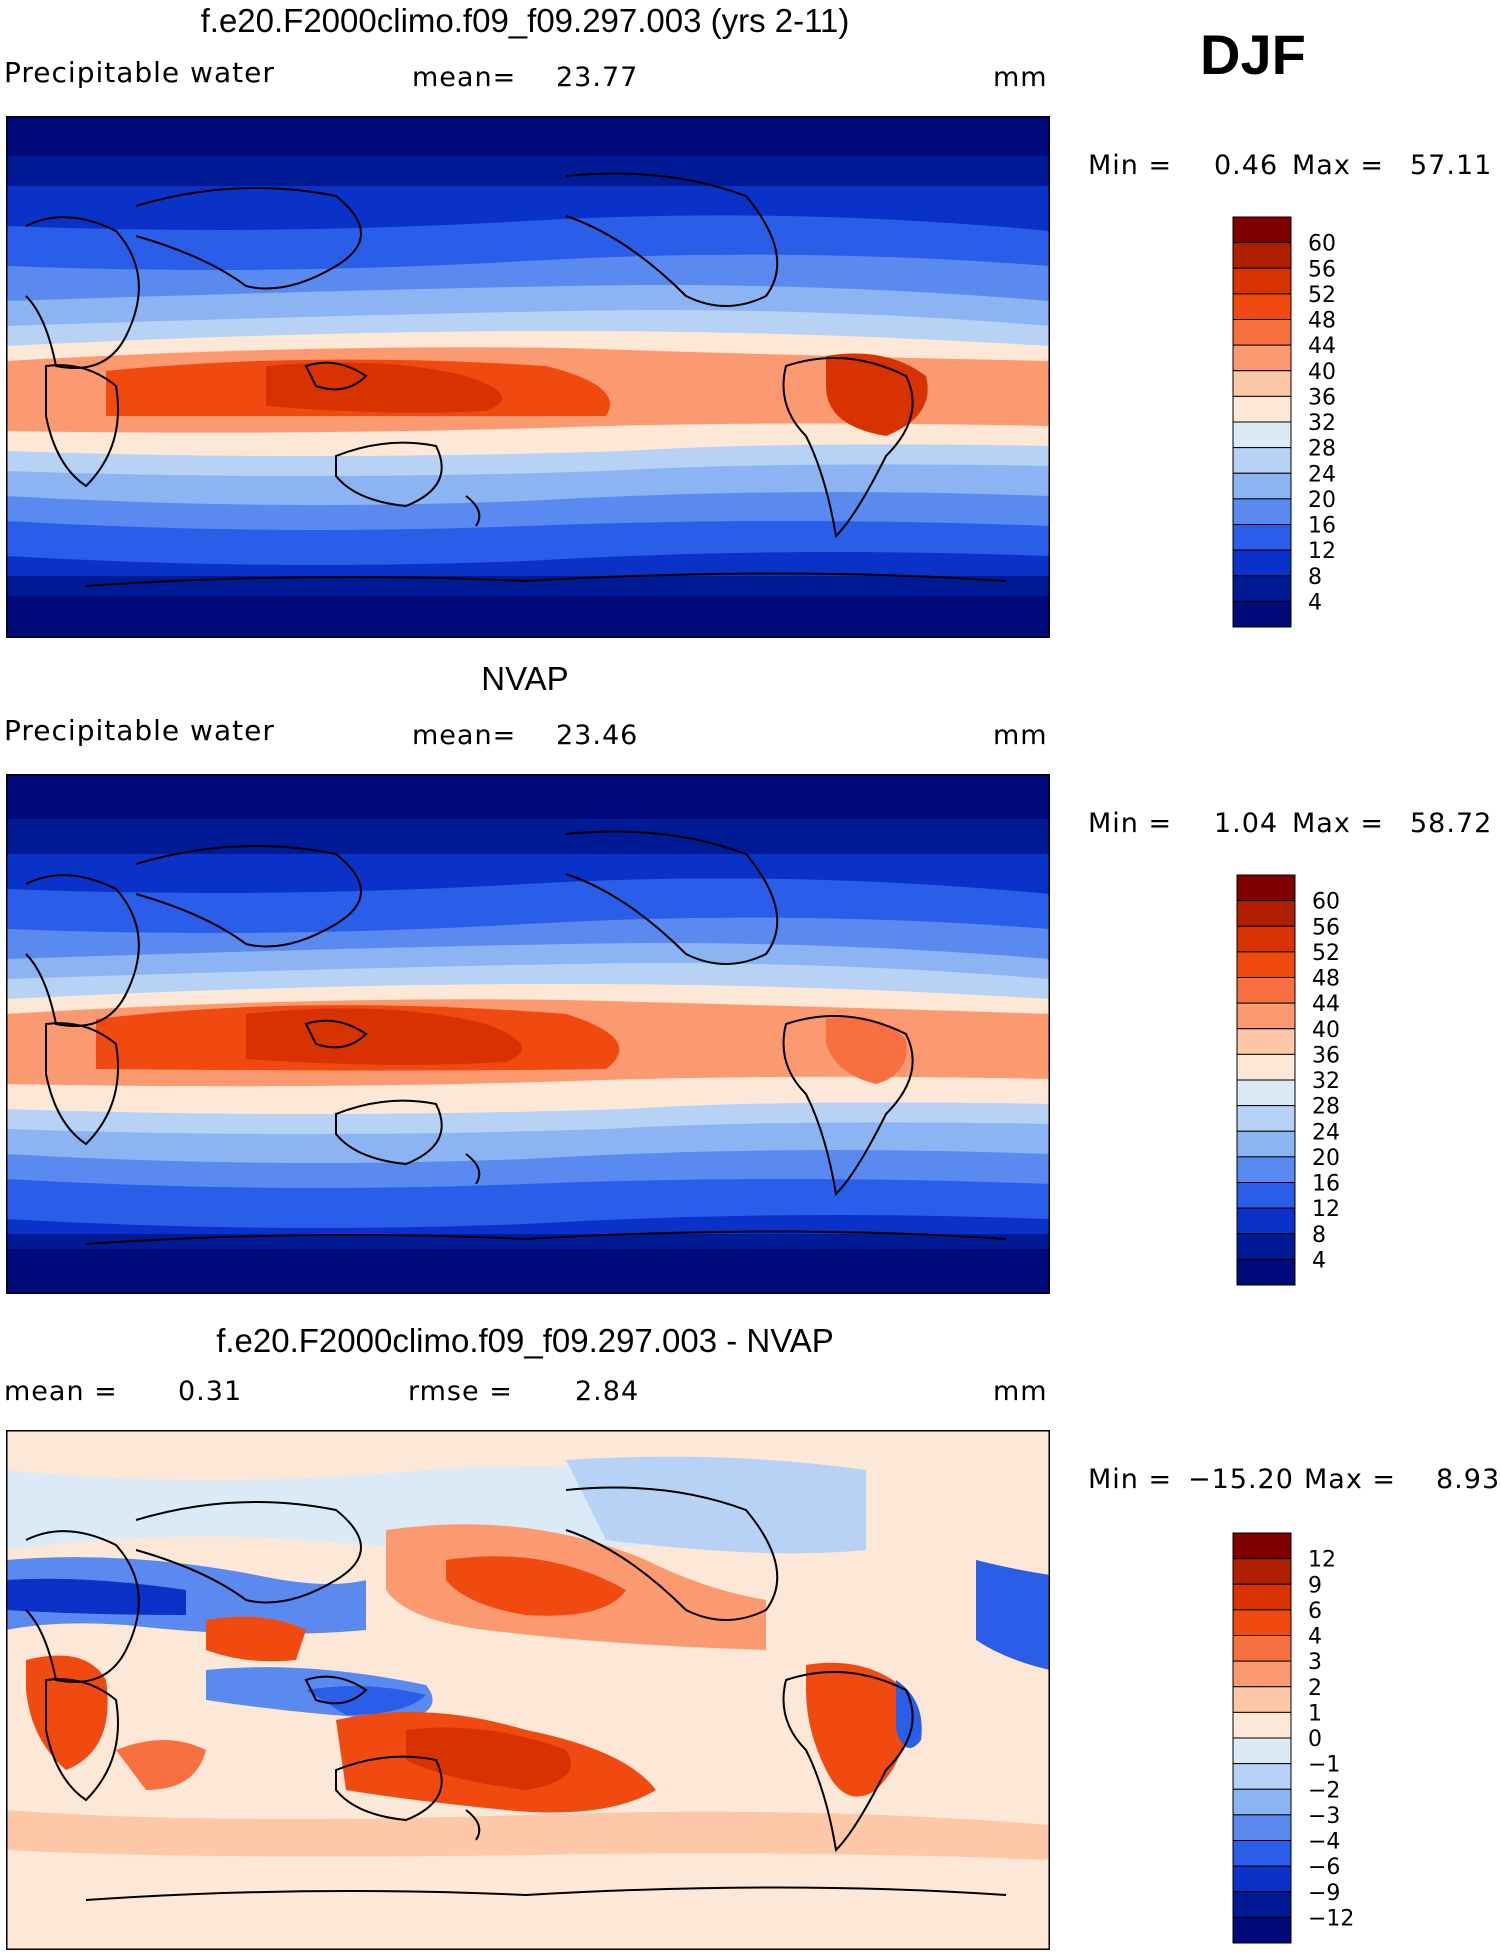 This screenshot has width=1500, height=1956. Describe the element at coordinates (1324, 1867) in the screenshot. I see `colorbar-tick-label: −6` at that location.